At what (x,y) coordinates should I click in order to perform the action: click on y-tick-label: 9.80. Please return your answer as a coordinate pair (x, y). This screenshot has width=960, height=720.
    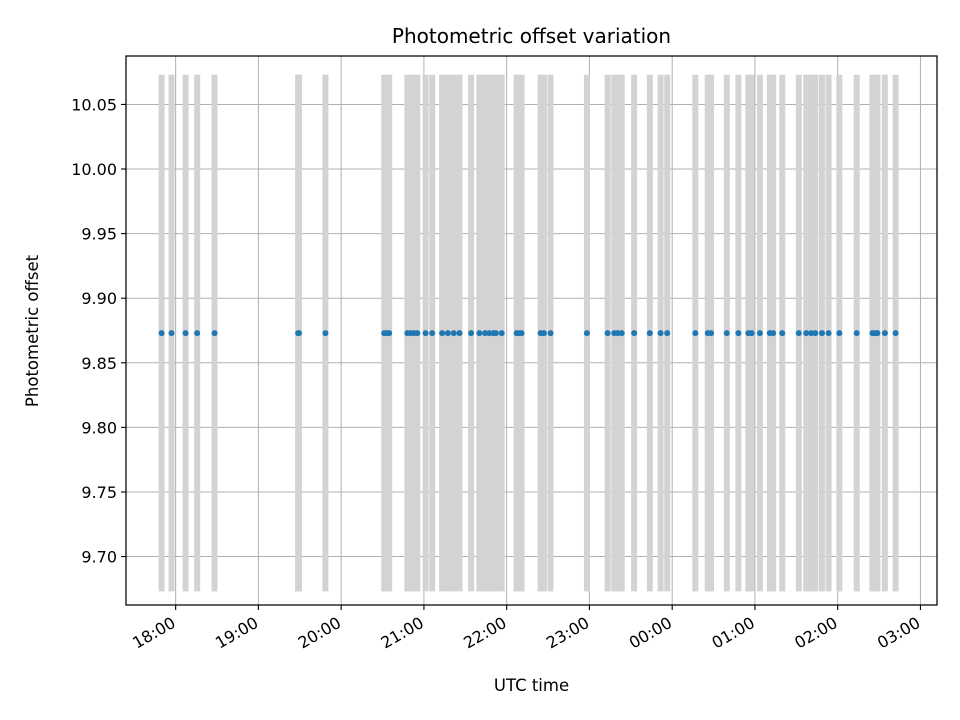
    Looking at the image, I should click on (99, 427).